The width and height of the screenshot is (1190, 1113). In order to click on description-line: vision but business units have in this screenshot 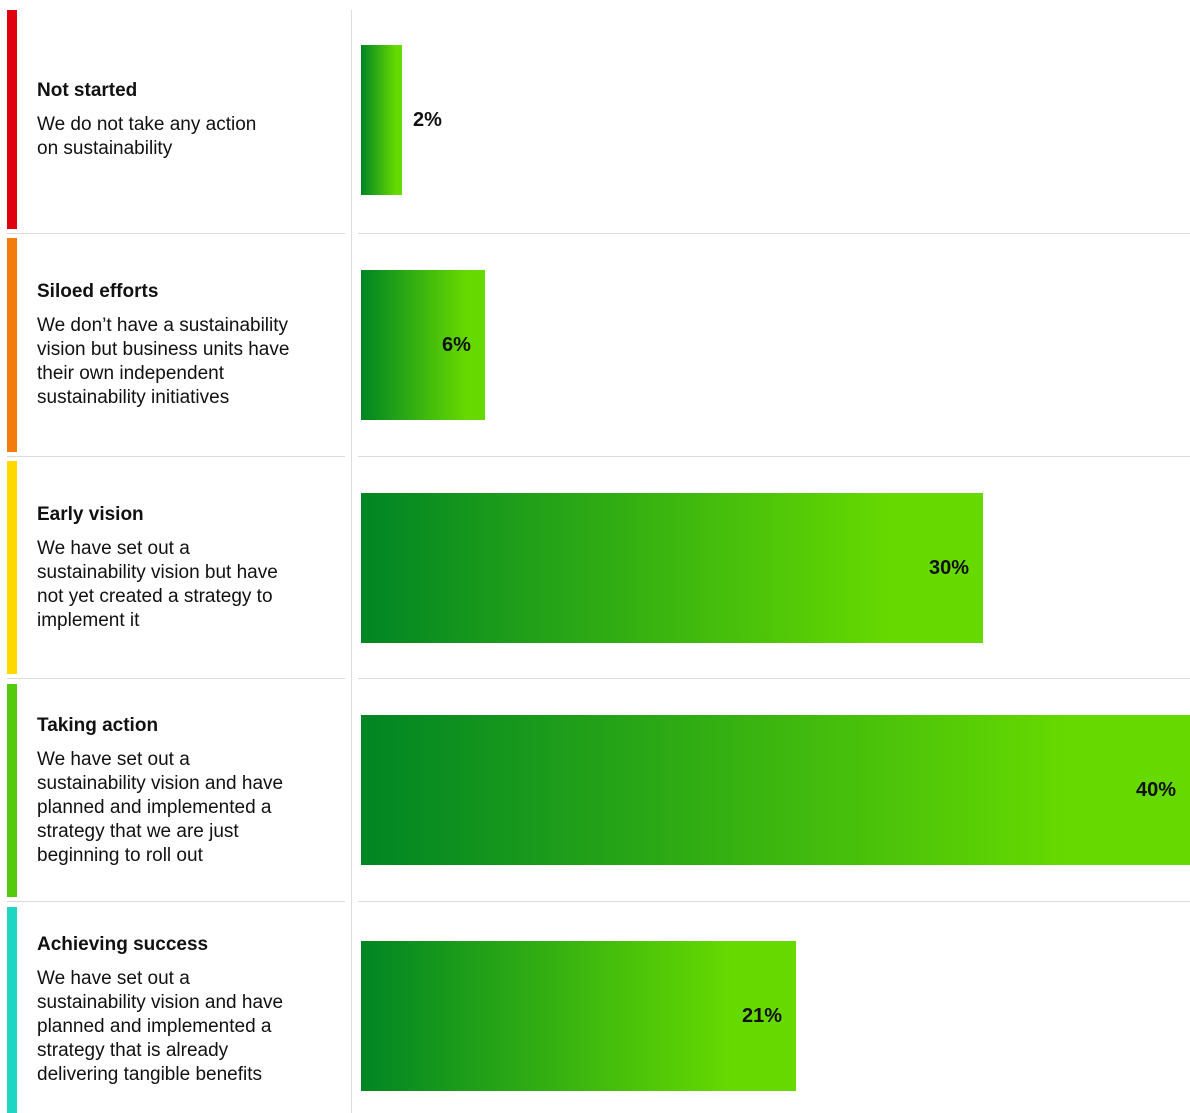, I will do `click(163, 349)`.